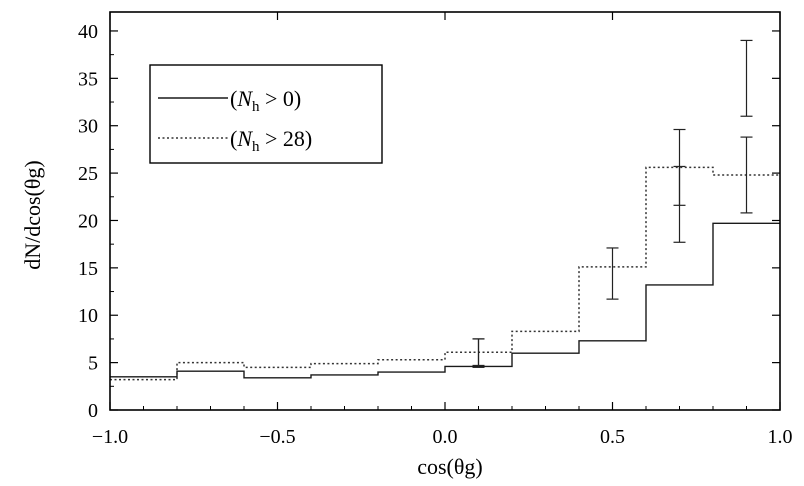 The image size is (804, 486). Describe the element at coordinates (32, 215) in the screenshot. I see `y-axis-title: dN/dcos(θg)` at that location.